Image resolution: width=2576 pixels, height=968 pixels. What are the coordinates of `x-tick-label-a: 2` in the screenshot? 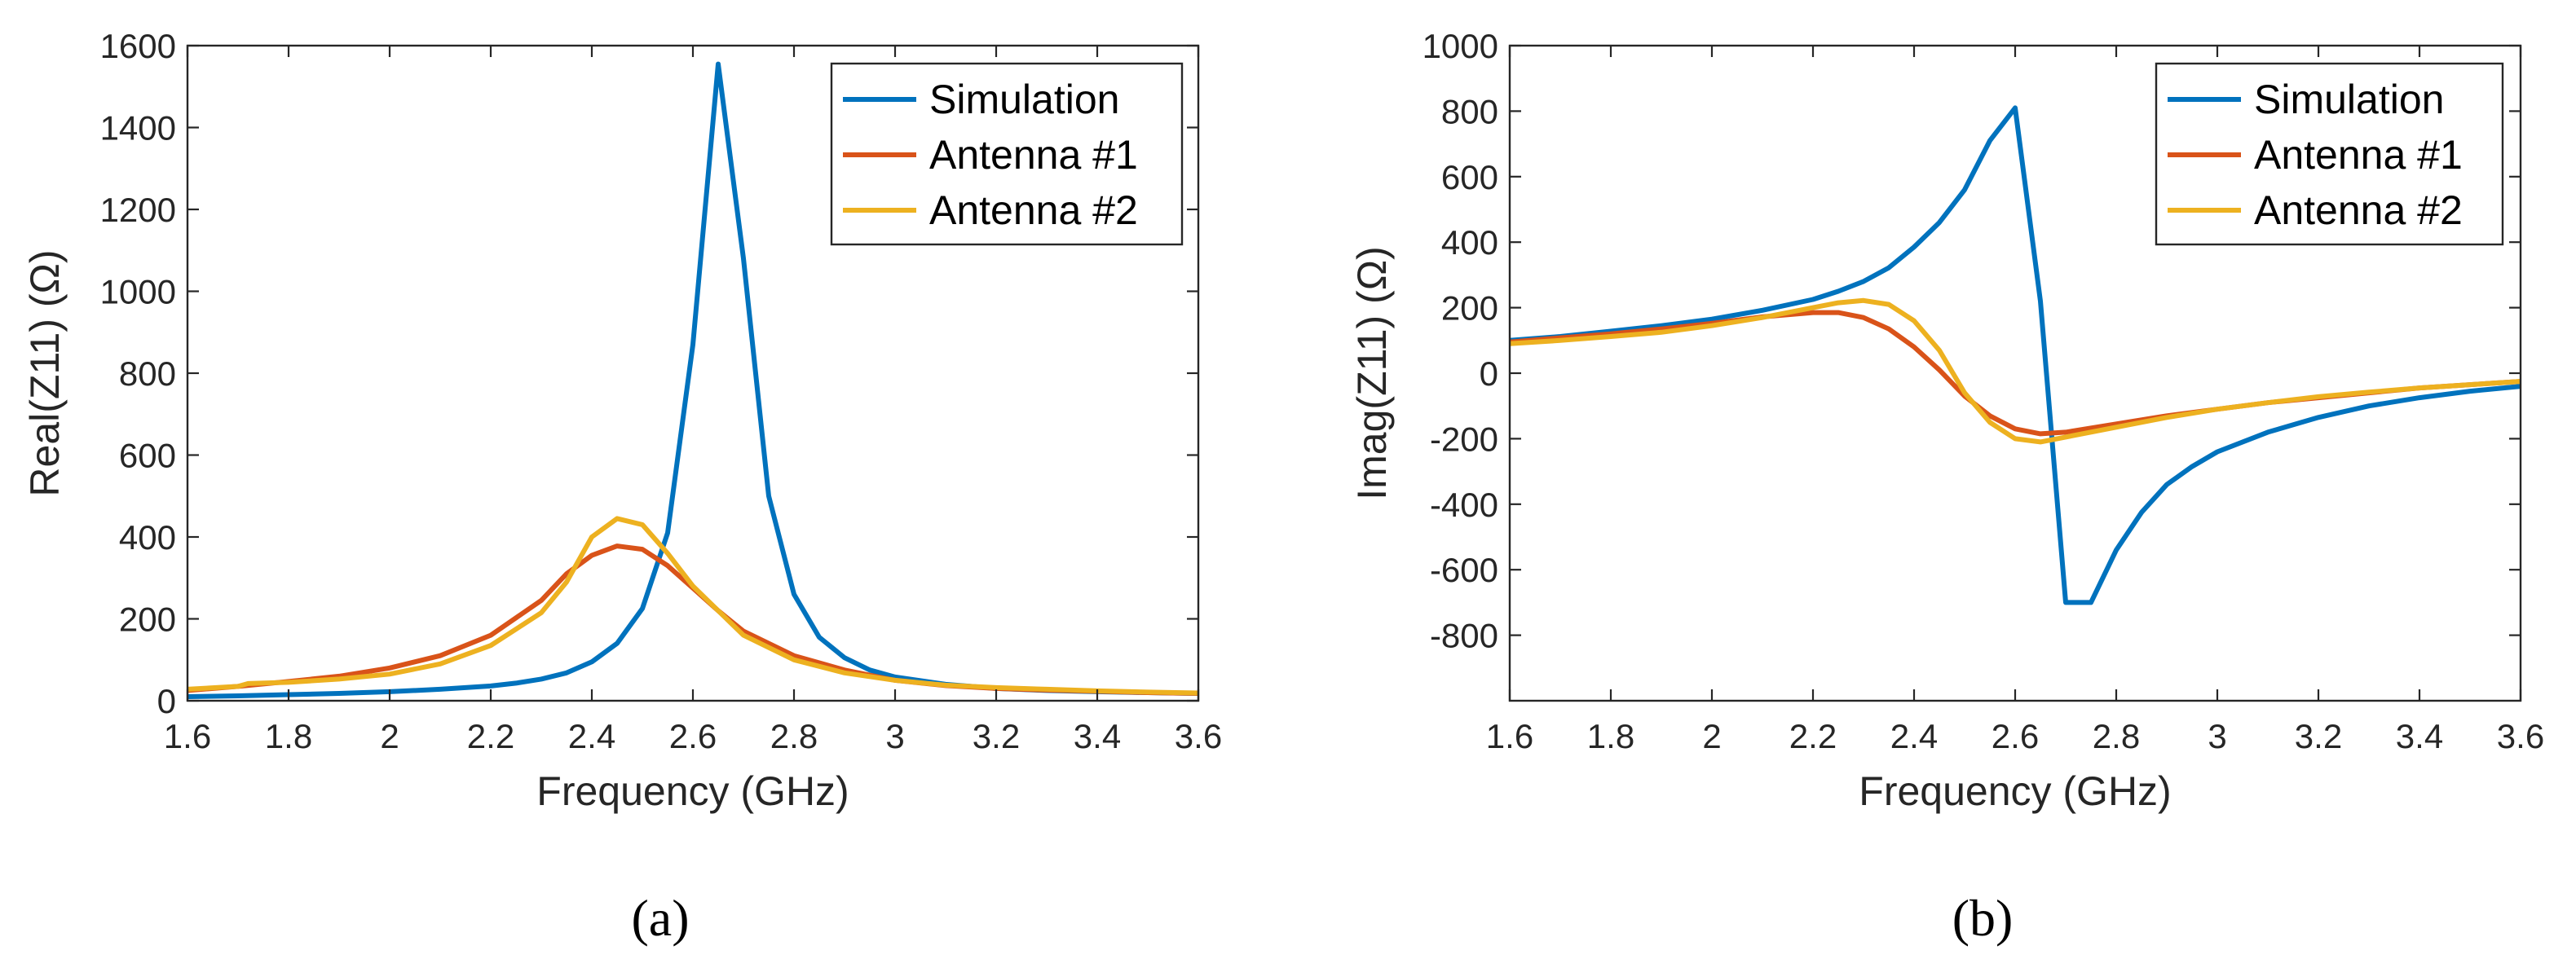 It's located at (389, 736).